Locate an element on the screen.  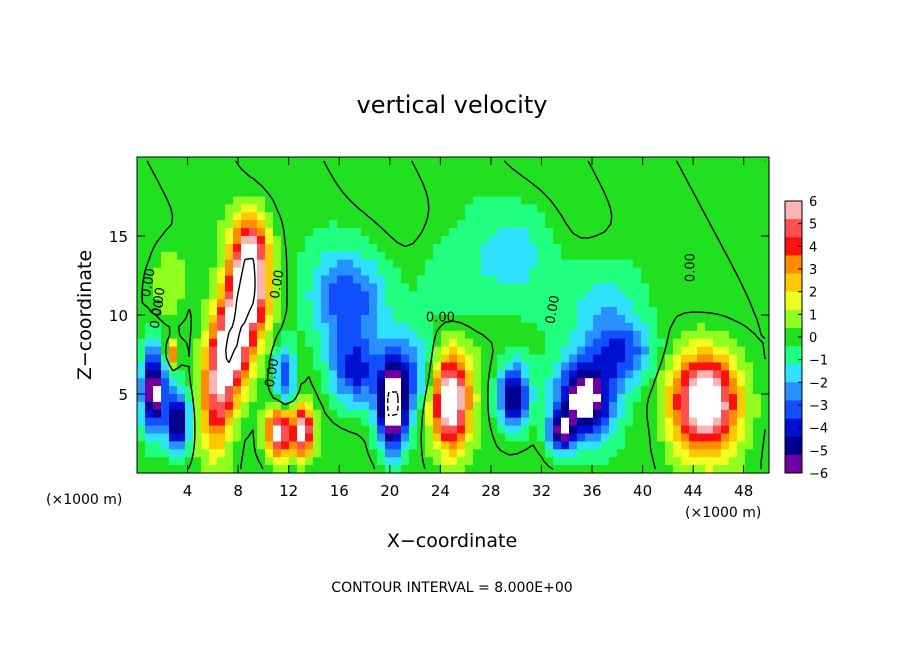
colorbar-swatch is located at coordinates (793, 428).